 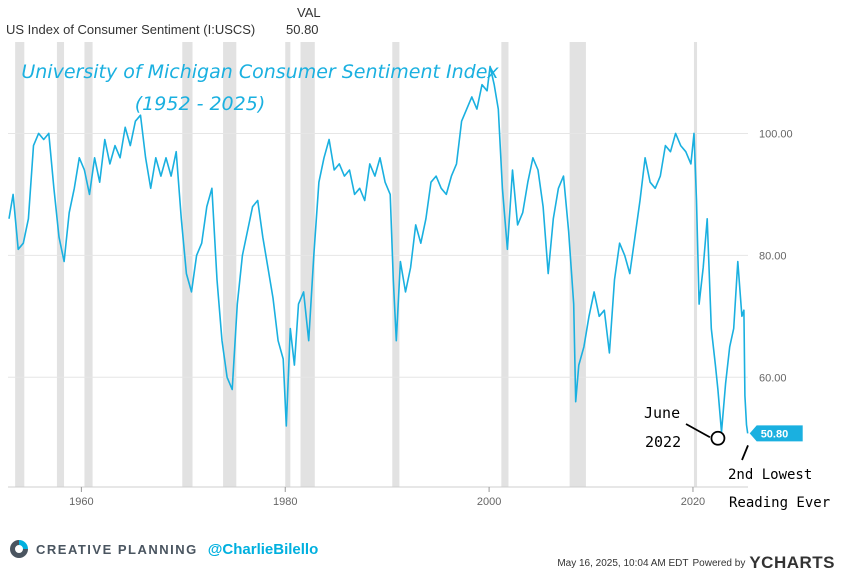 I want to click on chart-subtitle: (1952 - 2025), so click(x=200, y=104).